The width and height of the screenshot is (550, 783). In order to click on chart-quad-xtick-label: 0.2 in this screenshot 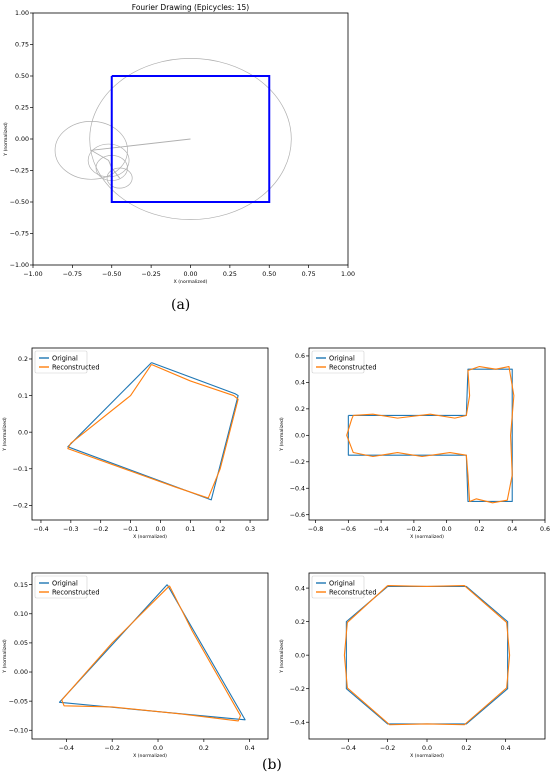, I will do `click(220, 529)`.